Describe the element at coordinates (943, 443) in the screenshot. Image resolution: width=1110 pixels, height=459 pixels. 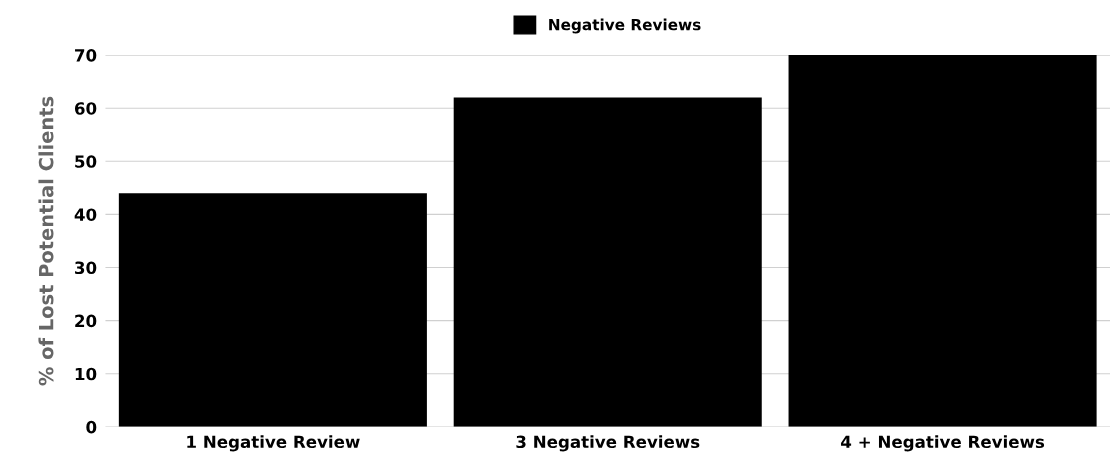
I see `x-tick-label: 4 + Negative Reviews` at that location.